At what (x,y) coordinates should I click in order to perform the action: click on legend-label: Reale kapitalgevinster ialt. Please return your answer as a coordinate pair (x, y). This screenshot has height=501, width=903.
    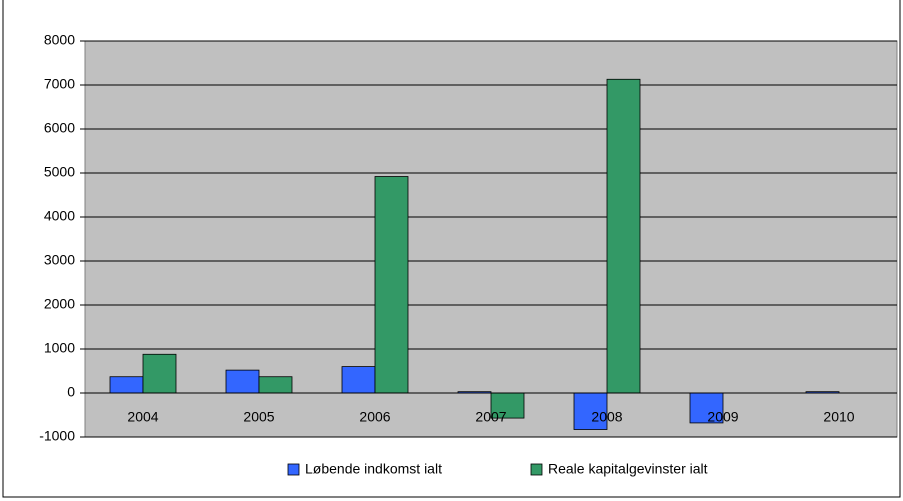
    Looking at the image, I should click on (628, 469).